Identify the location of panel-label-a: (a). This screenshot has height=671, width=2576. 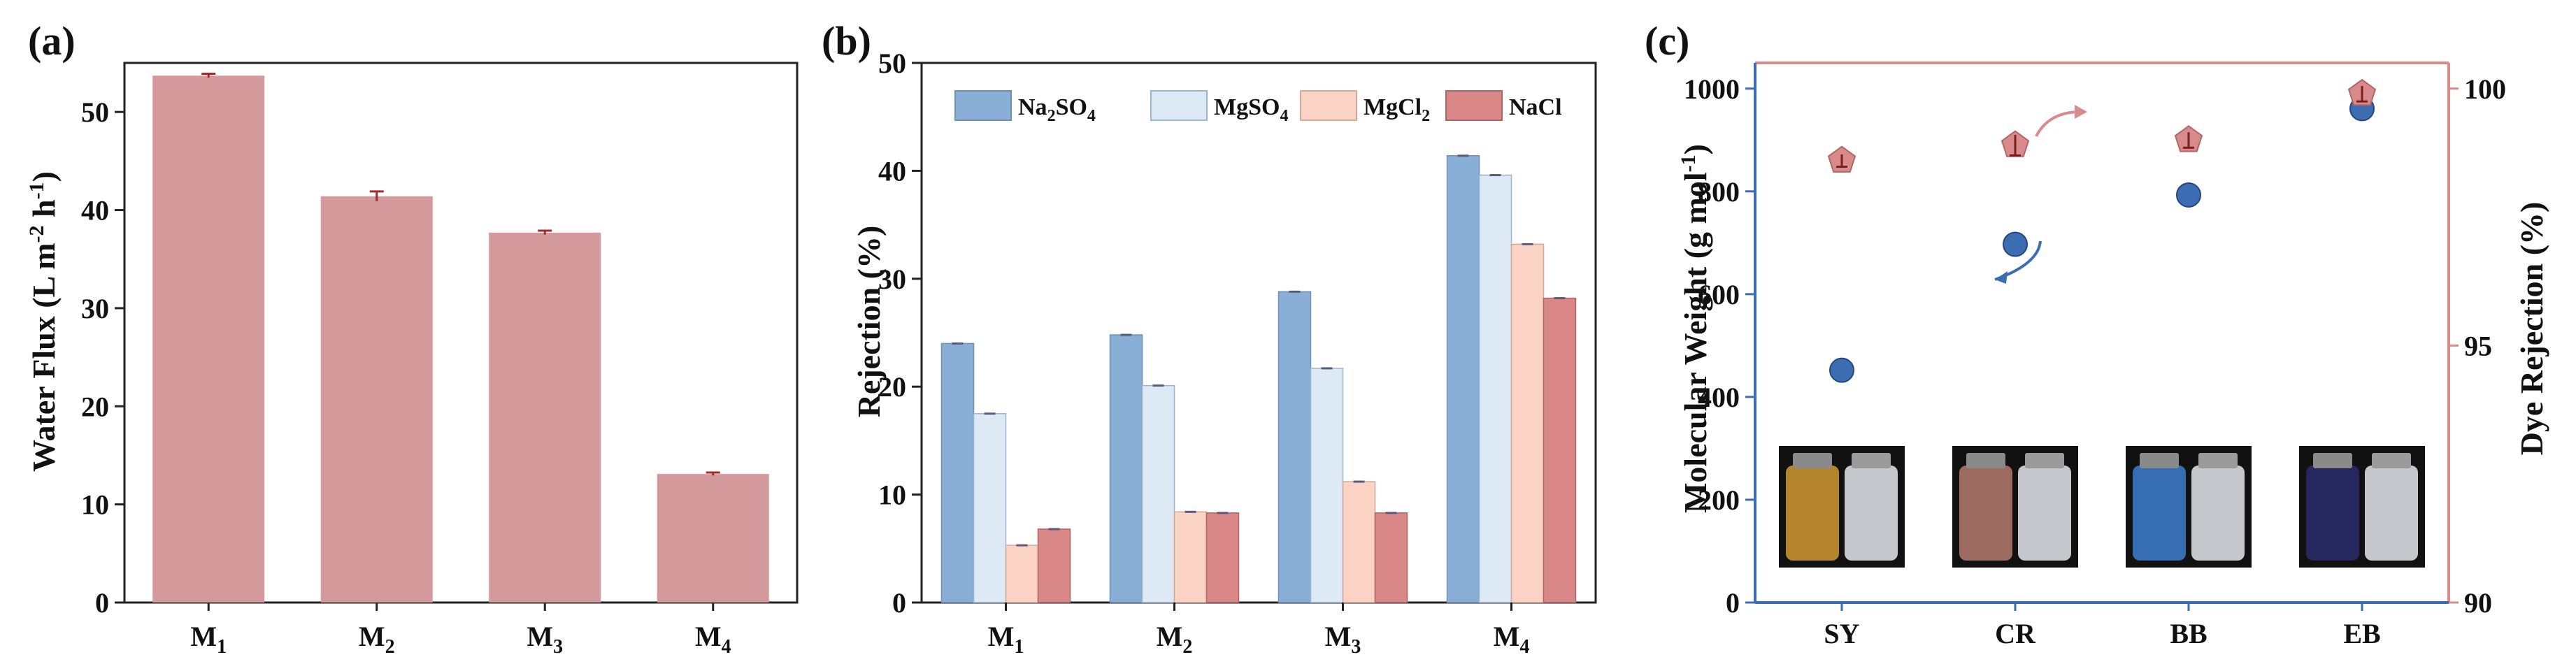
(52, 41).